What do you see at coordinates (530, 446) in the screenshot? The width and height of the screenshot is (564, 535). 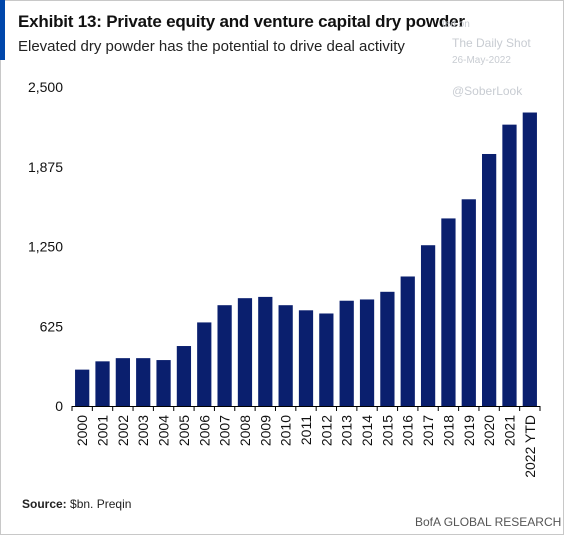 I see `x-tick-label: 2022 YTD` at bounding box center [530, 446].